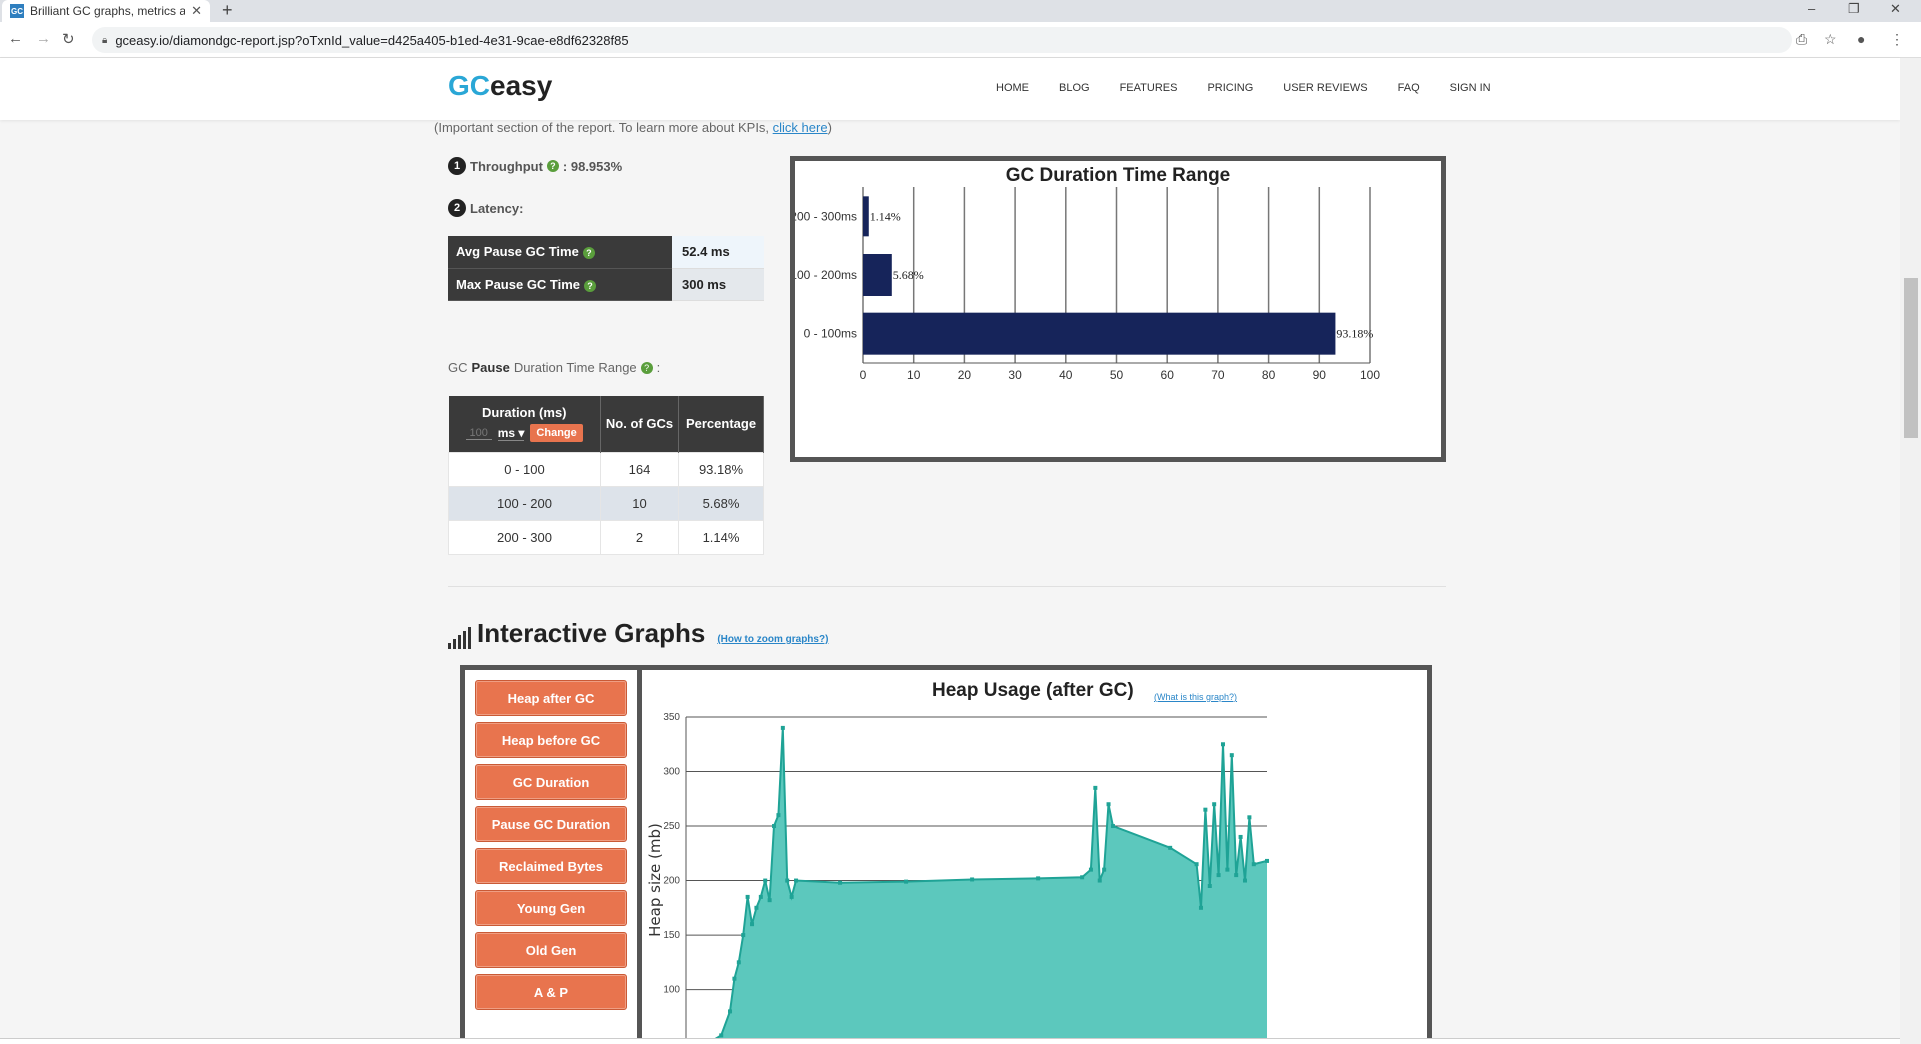  What do you see at coordinates (718, 252) in the screenshot?
I see `avg-pause-value: 52.4 ms` at bounding box center [718, 252].